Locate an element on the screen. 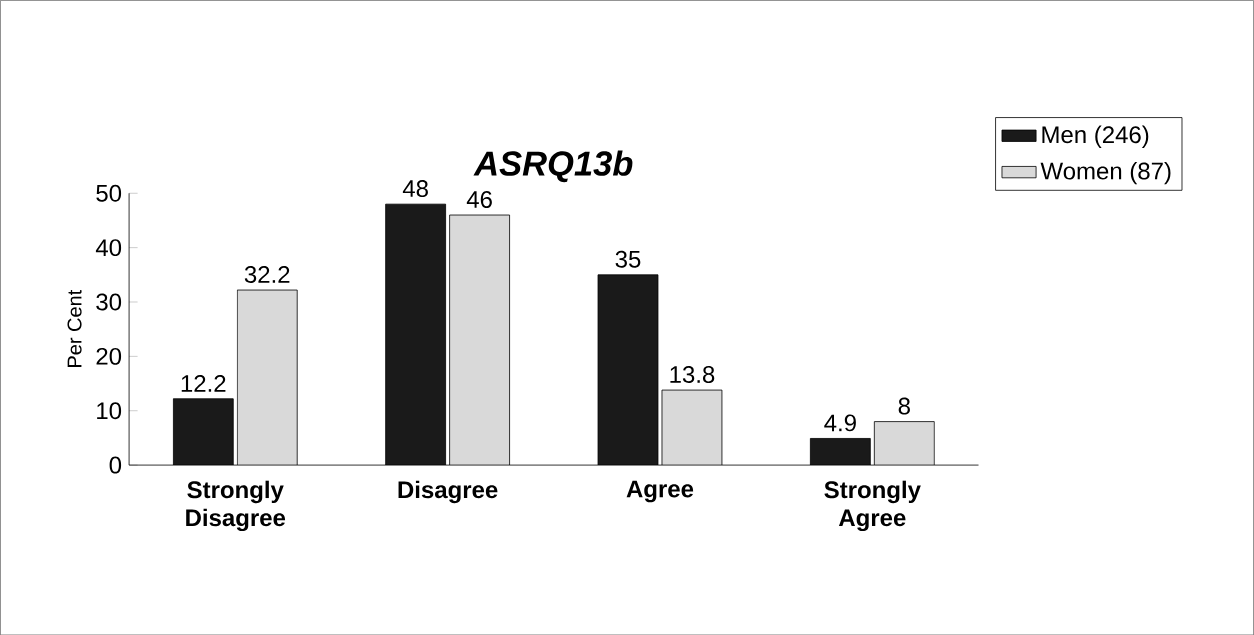  chart-title: ASRQ13b is located at coordinates (553, 166).